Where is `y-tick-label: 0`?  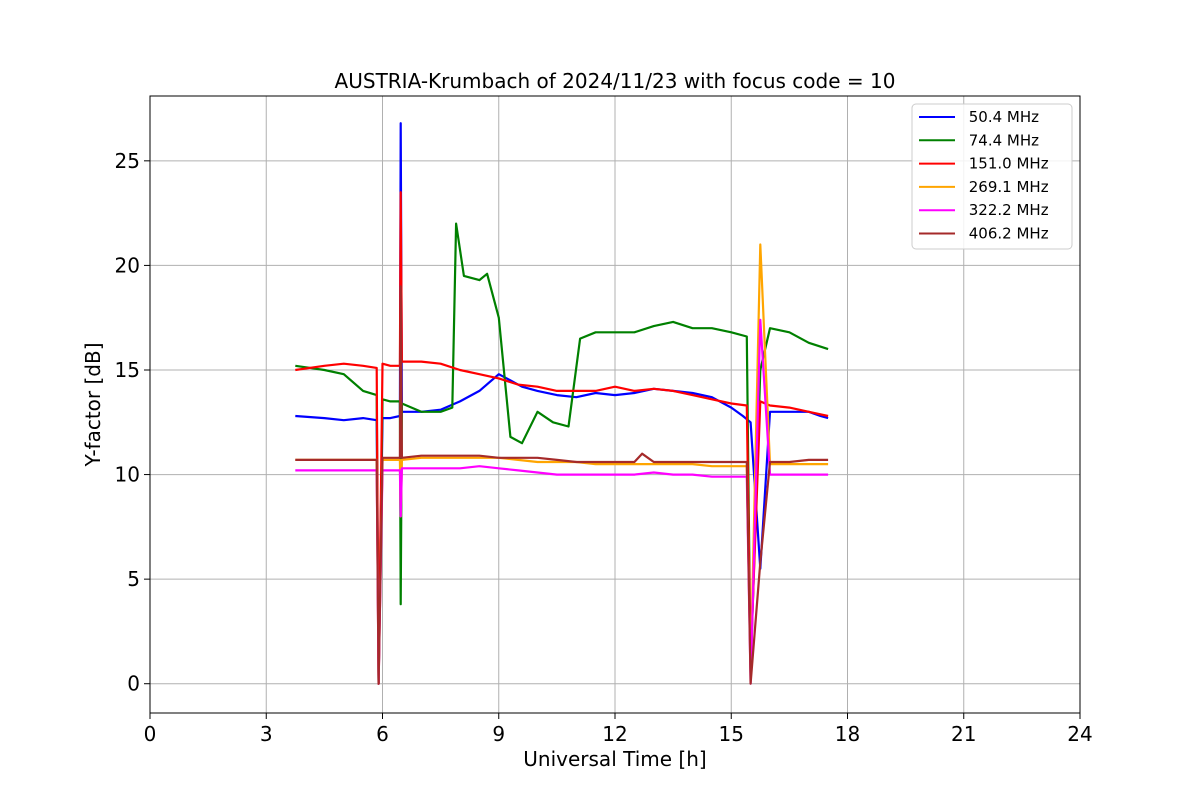
y-tick-label: 0 is located at coordinates (133, 684).